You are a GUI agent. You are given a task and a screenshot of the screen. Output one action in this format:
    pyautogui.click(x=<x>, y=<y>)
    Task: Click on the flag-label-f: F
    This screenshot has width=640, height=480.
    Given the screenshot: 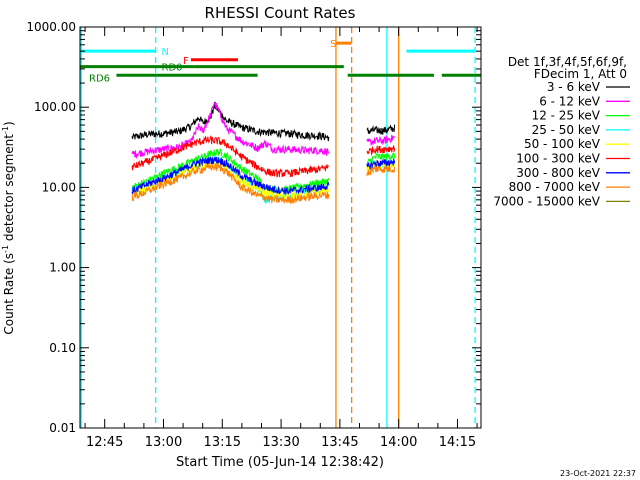 What is the action you would take?
    pyautogui.click(x=186, y=61)
    